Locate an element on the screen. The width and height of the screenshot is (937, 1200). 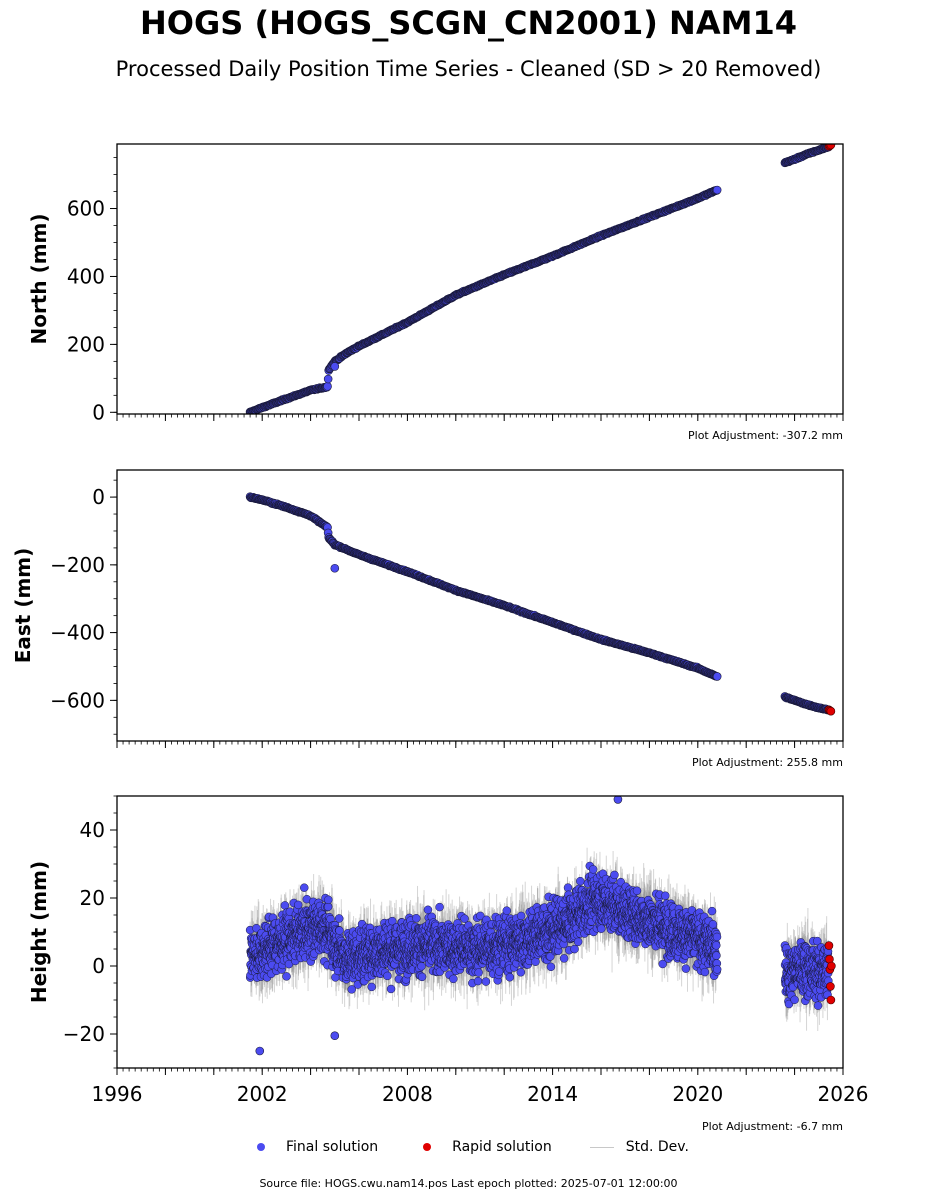
y-axis-label: East (mm) is located at coordinates (23, 606).